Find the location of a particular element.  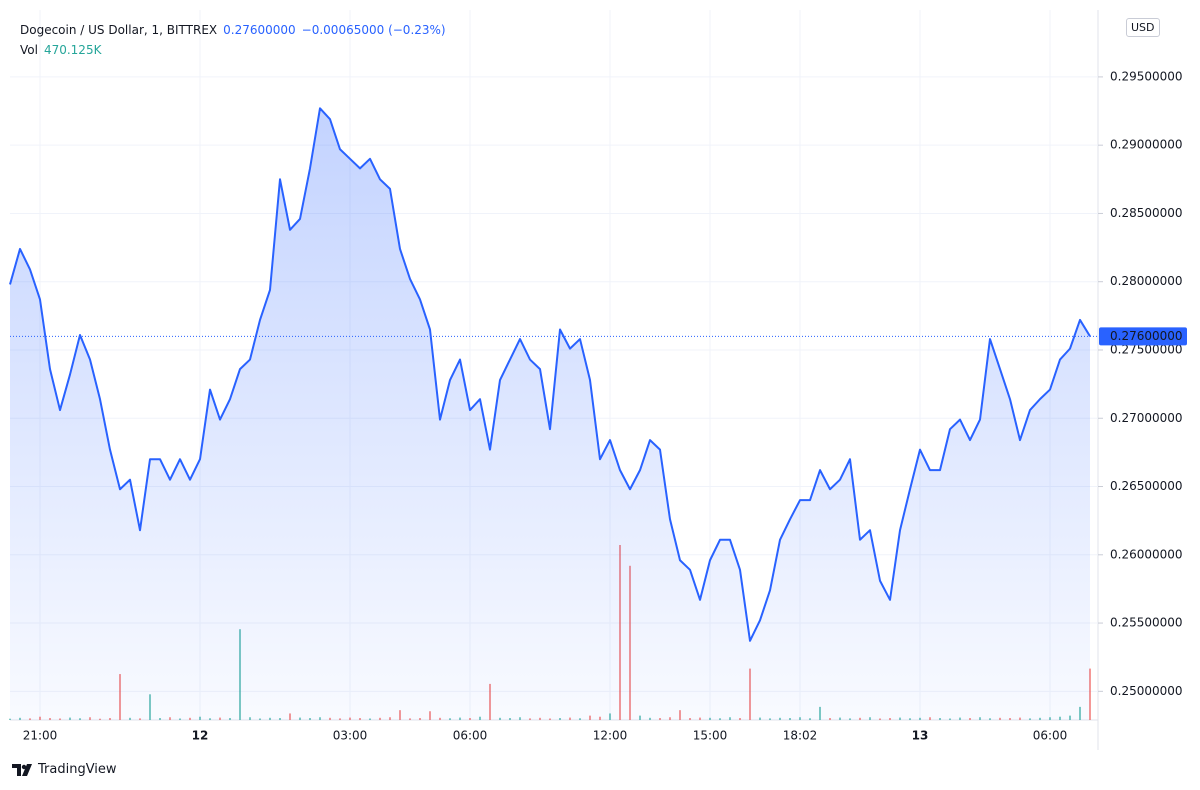

brand: TradingView is located at coordinates (64, 769).